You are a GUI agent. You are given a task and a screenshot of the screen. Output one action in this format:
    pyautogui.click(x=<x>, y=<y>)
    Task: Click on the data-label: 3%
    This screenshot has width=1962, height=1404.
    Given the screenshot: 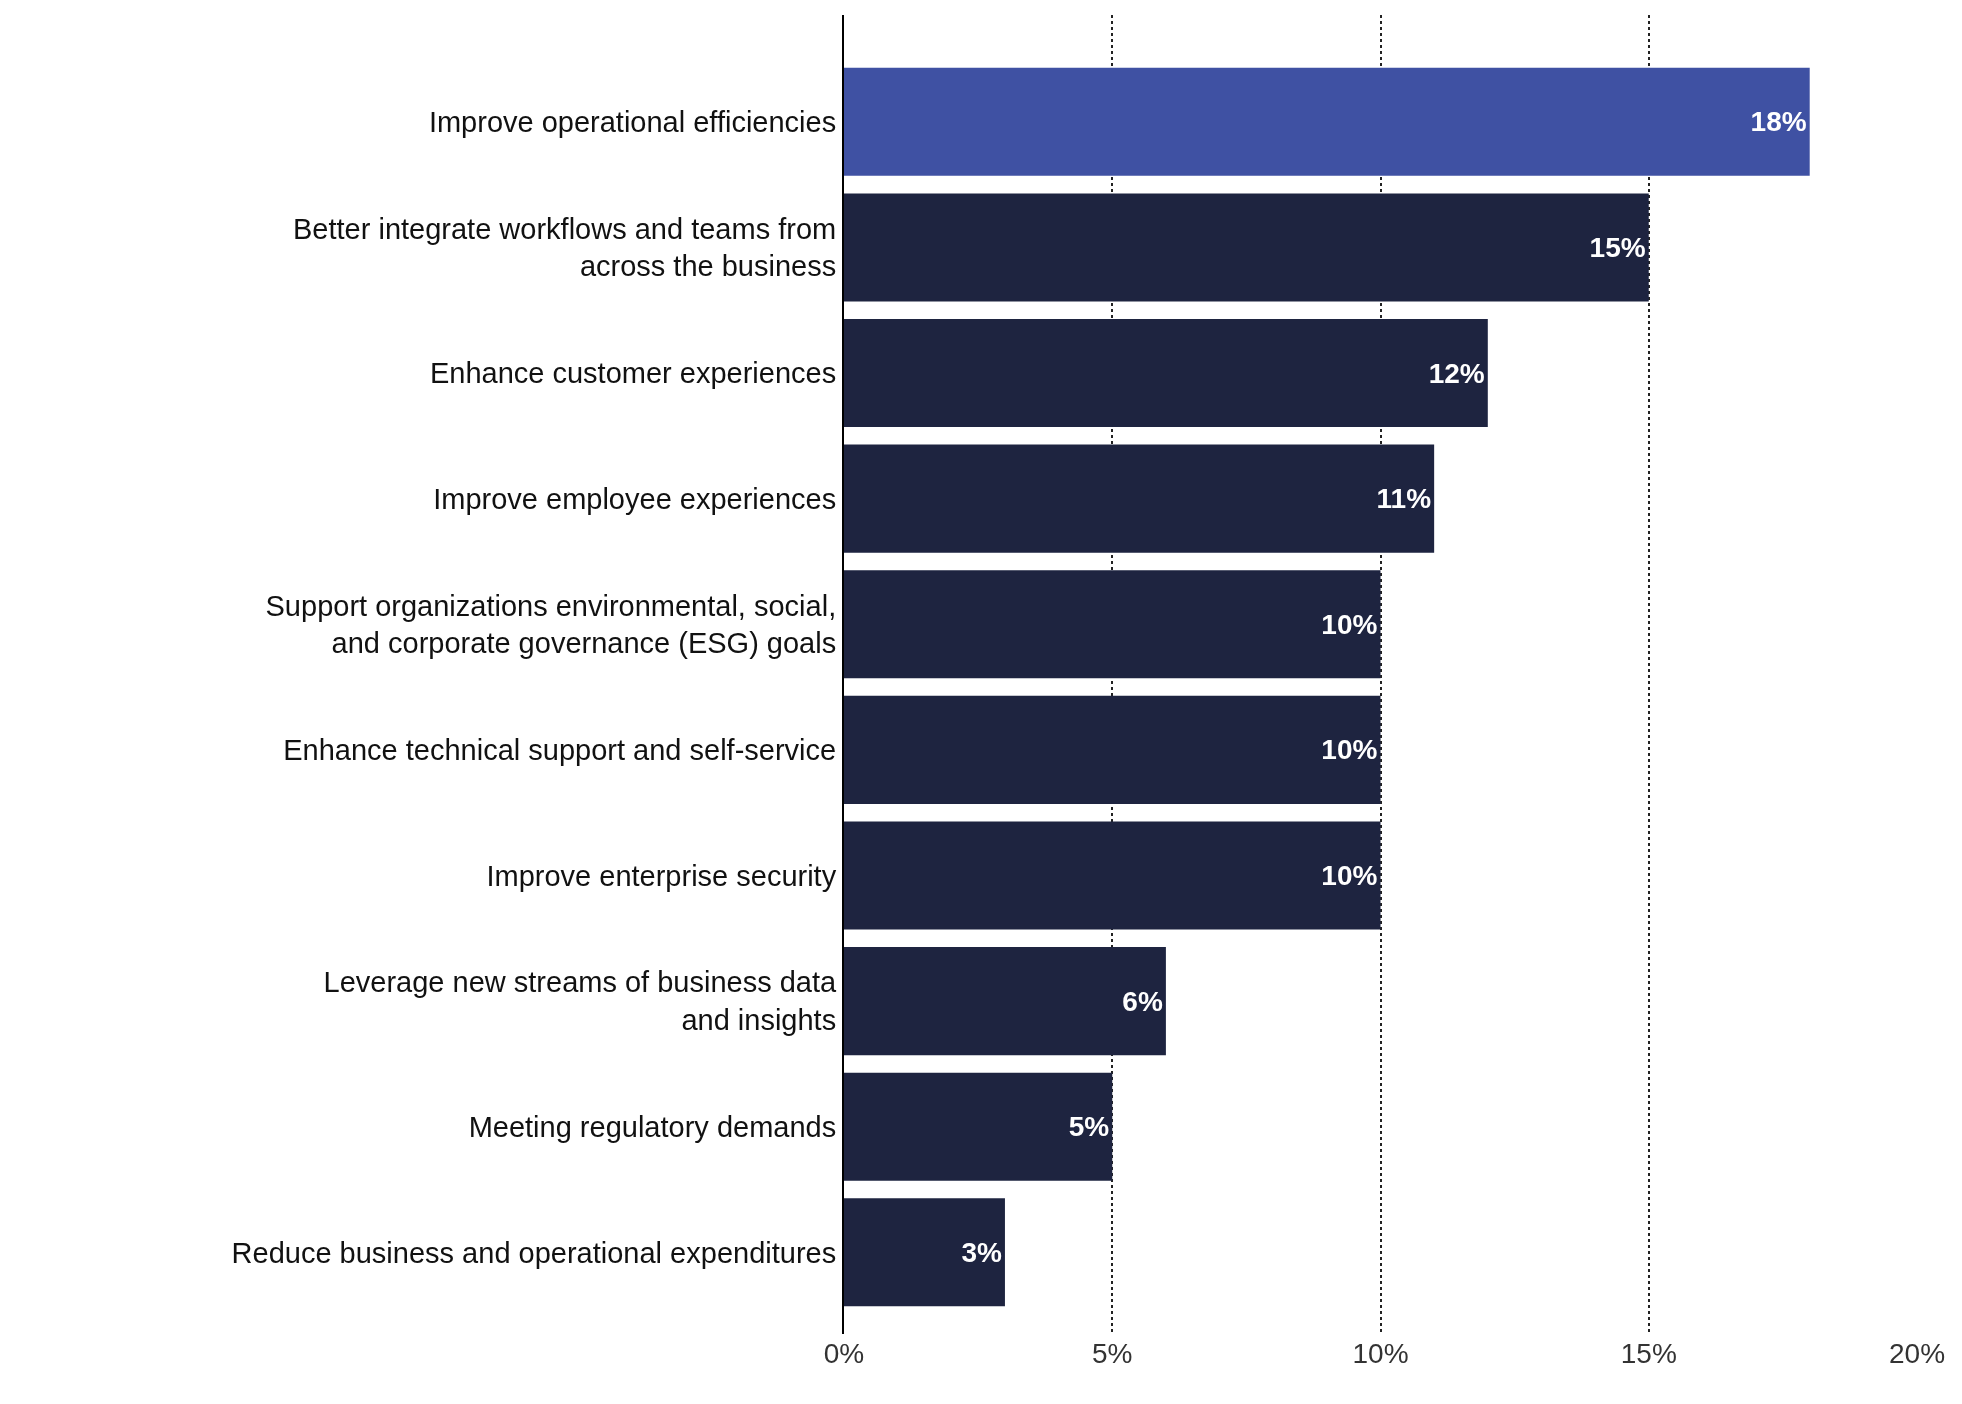 What is the action you would take?
    pyautogui.click(x=981, y=1252)
    